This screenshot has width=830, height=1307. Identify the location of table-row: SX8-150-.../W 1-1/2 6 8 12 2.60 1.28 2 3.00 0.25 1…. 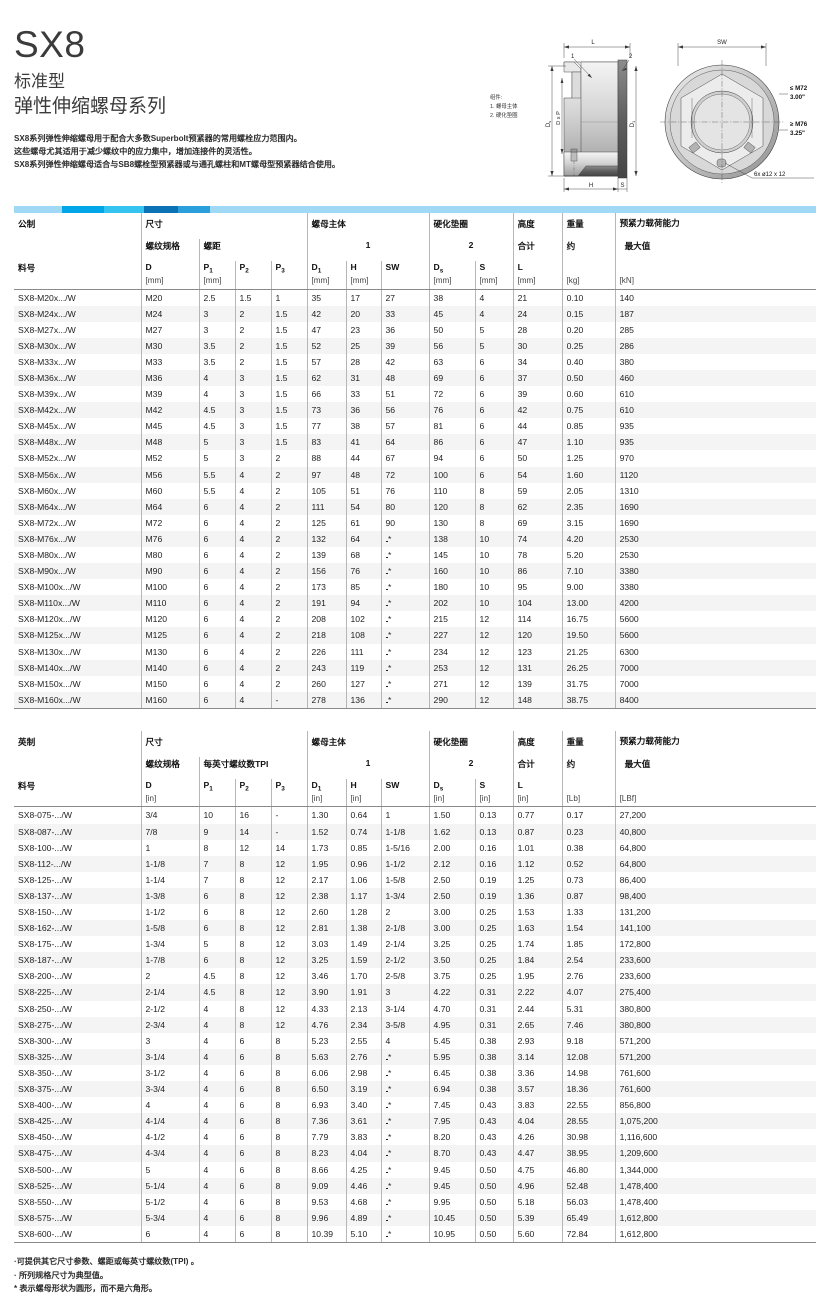
(415, 912).